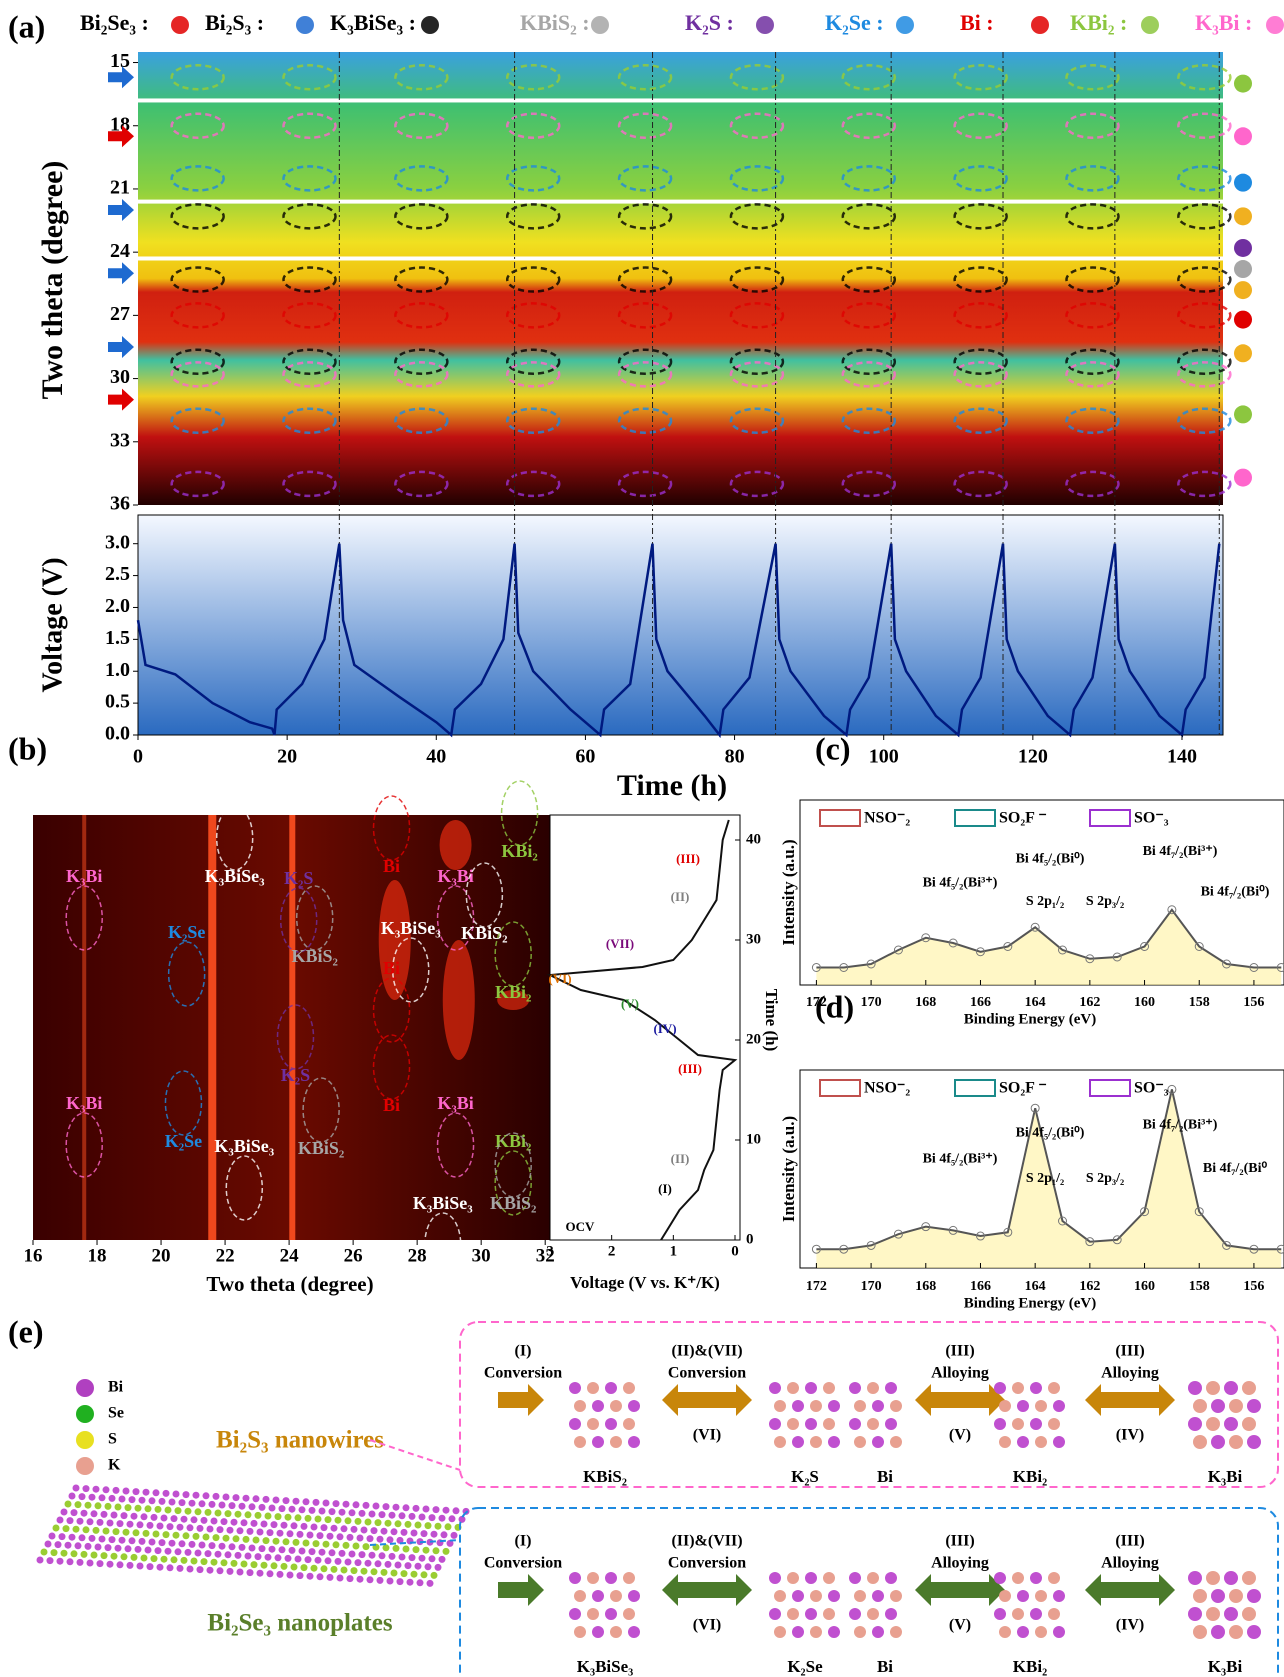 This screenshot has width=1284, height=1677. What do you see at coordinates (840, 1088) in the screenshot?
I see `legend-swatch` at bounding box center [840, 1088].